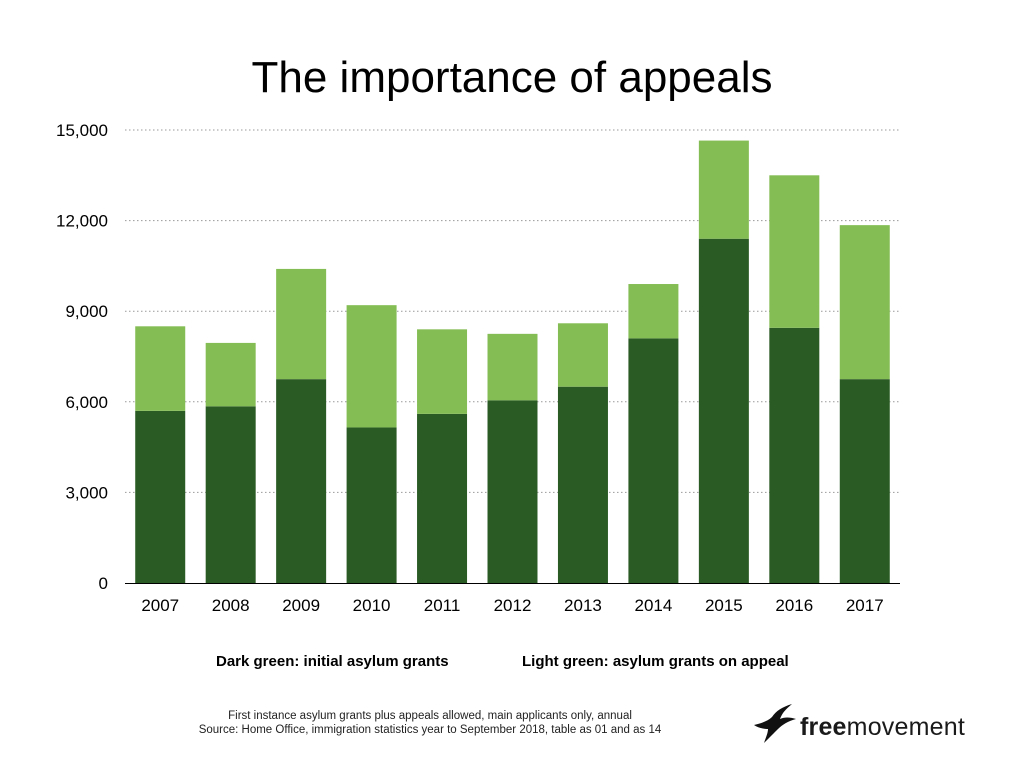 The height and width of the screenshot is (768, 1024). Describe the element at coordinates (442, 605) in the screenshot. I see `x-tick-label: 2011` at that location.